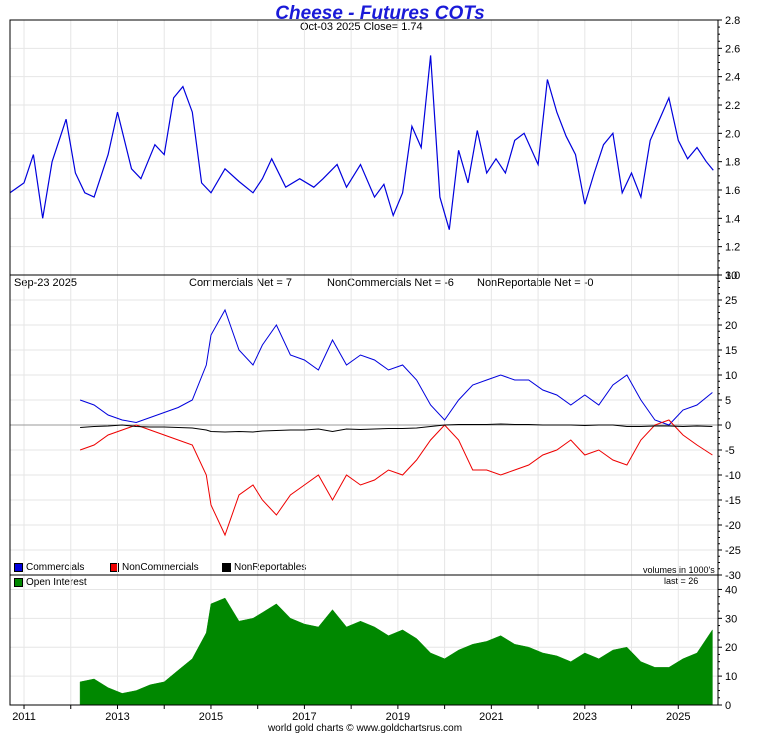 This screenshot has width=760, height=735. Describe the element at coordinates (585, 717) in the screenshot. I see `x-tick-label: 2023` at that location.